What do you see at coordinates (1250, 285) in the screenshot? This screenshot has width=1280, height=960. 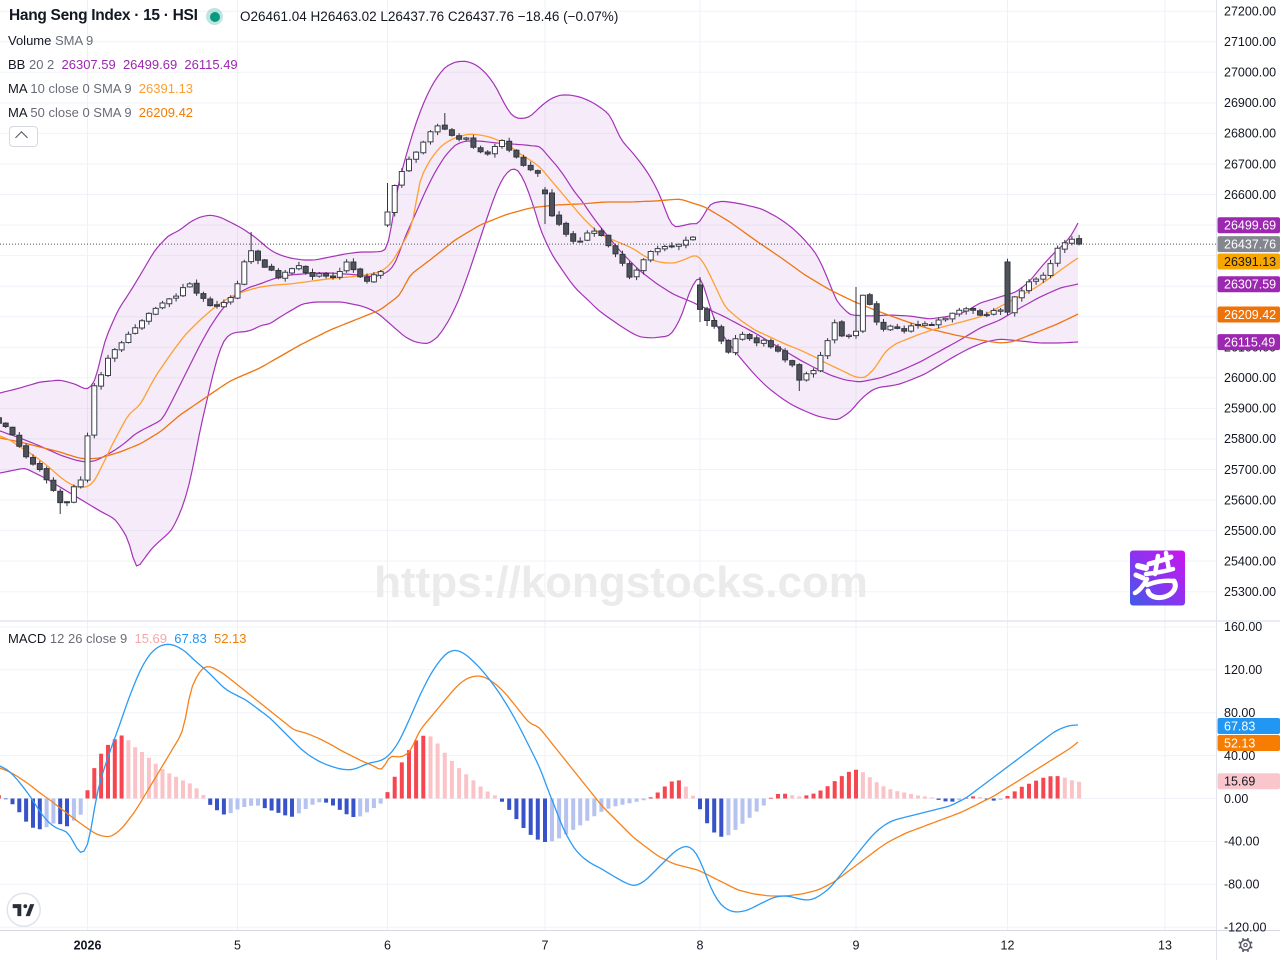 I see `svg-text: 26307.59` at bounding box center [1250, 285].